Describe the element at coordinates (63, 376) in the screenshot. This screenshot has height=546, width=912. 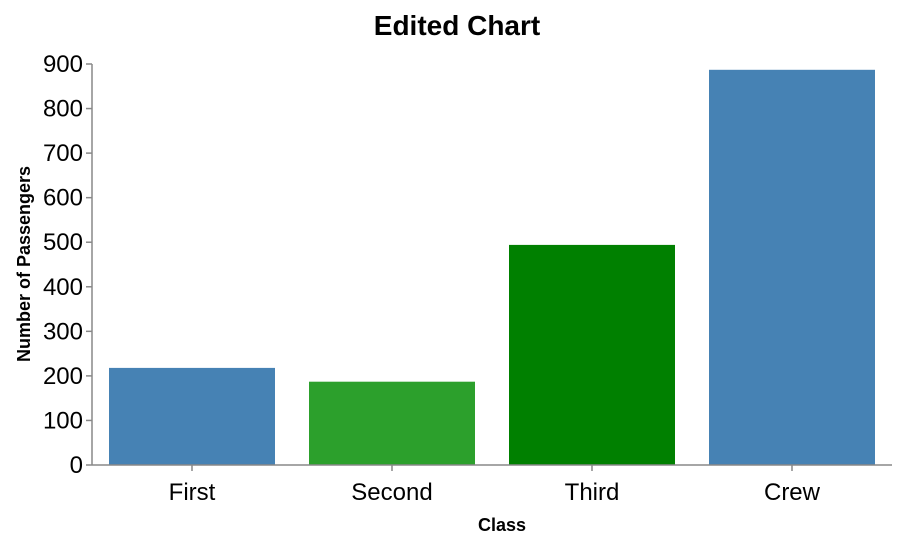
I see `y-tick-label: 200` at that location.